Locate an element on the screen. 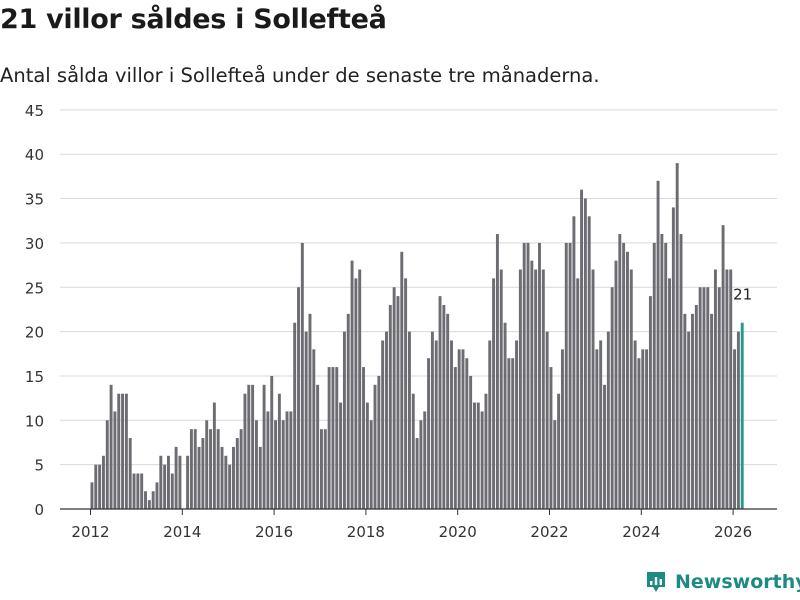 This screenshot has height=600, width=800. highlight-label: 21 is located at coordinates (742, 295).